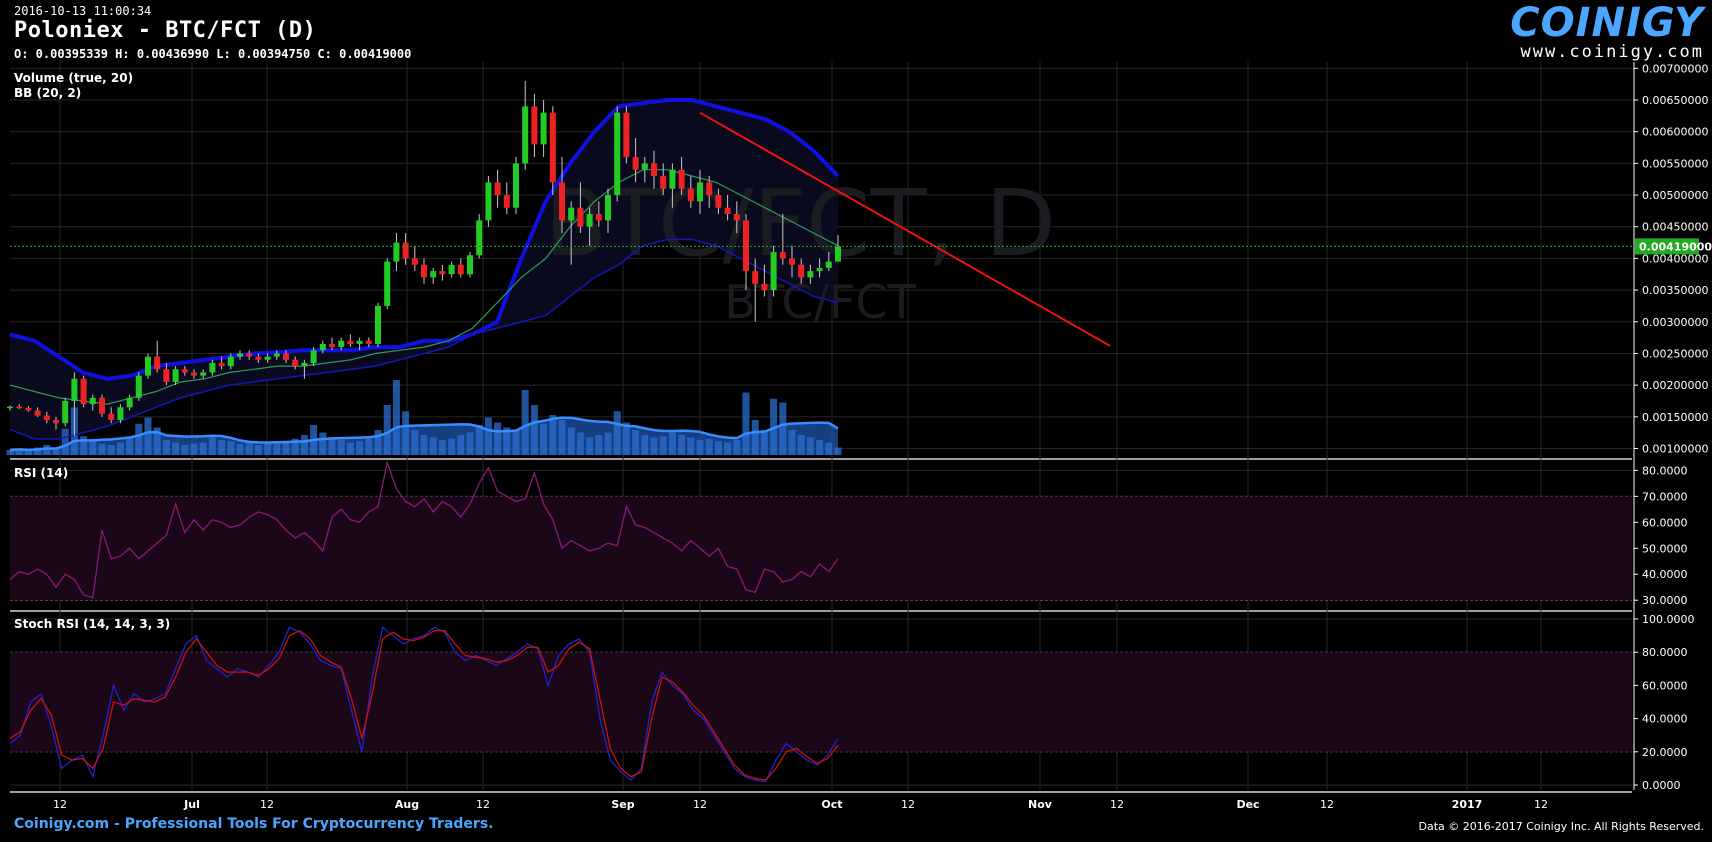 The width and height of the screenshot is (1712, 842). What do you see at coordinates (1675, 195) in the screenshot?
I see `y-tick-label: 0.00500000` at bounding box center [1675, 195].